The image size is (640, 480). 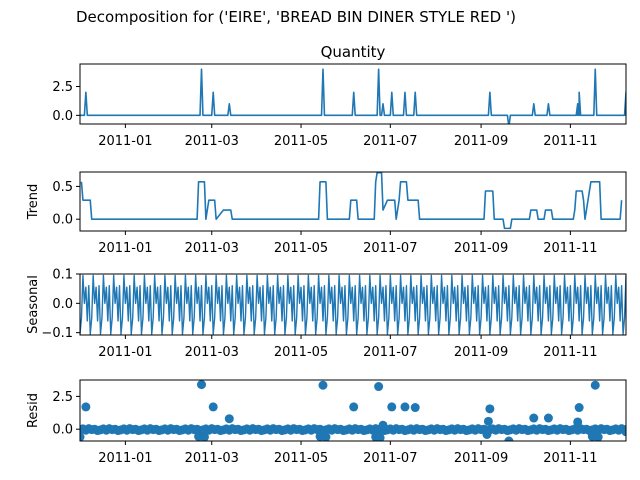 I want to click on axes-frame-trend, so click(x=353, y=201).